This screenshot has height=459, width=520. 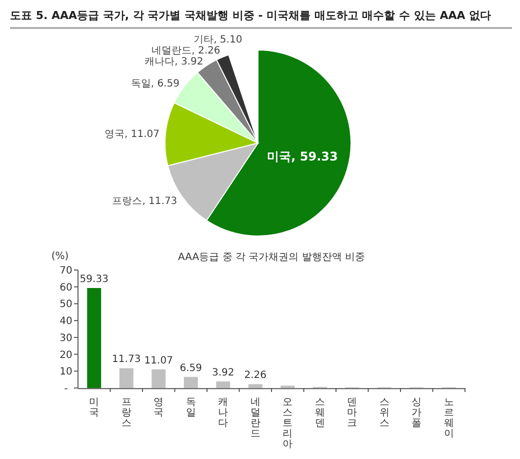 I want to click on x-tick-label: 독일, so click(x=191, y=407).